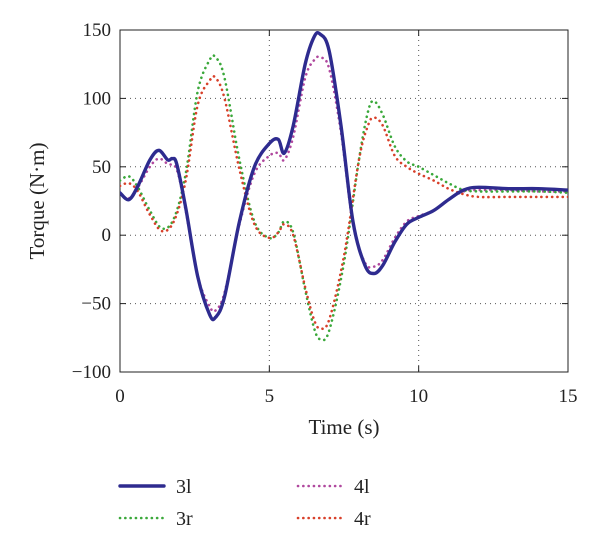 This screenshot has height=544, width=600. I want to click on x-tick-label: 0, so click(120, 396).